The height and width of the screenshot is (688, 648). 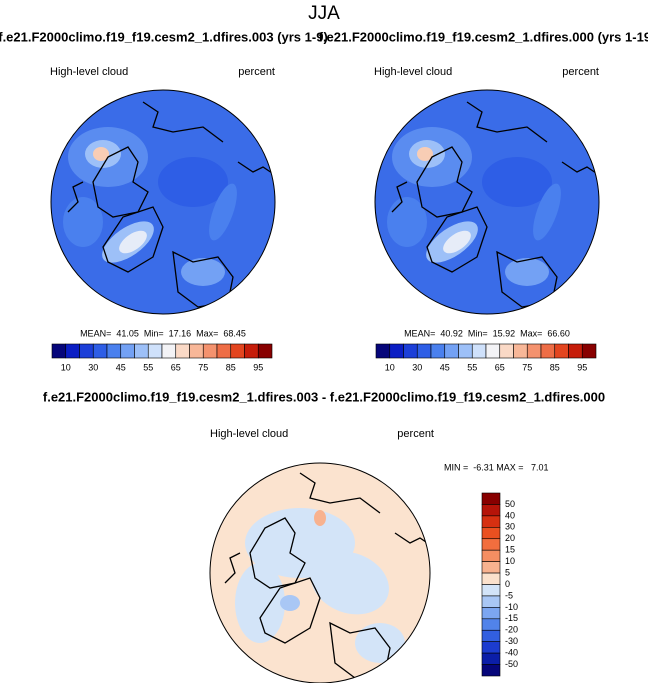 What do you see at coordinates (487, 333) in the screenshot?
I see `map-stats: MEAN= 40.92 Min= 15.92 Max= 66.60` at bounding box center [487, 333].